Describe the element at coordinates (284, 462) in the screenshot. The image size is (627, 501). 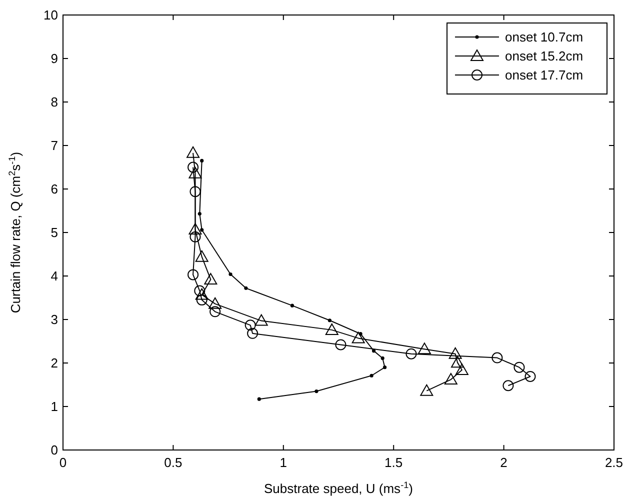
I see `x-tick-label: 1` at that location.